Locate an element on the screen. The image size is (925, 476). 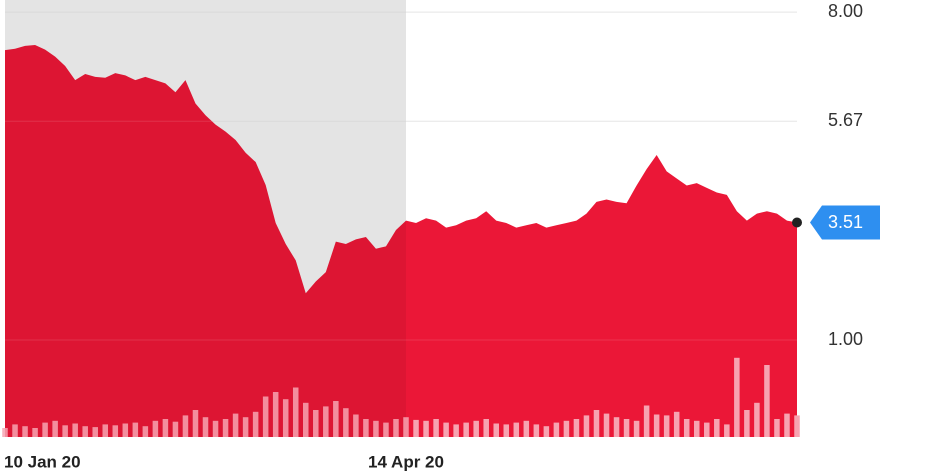
y-tick-label: 5.67 is located at coordinates (845, 120).